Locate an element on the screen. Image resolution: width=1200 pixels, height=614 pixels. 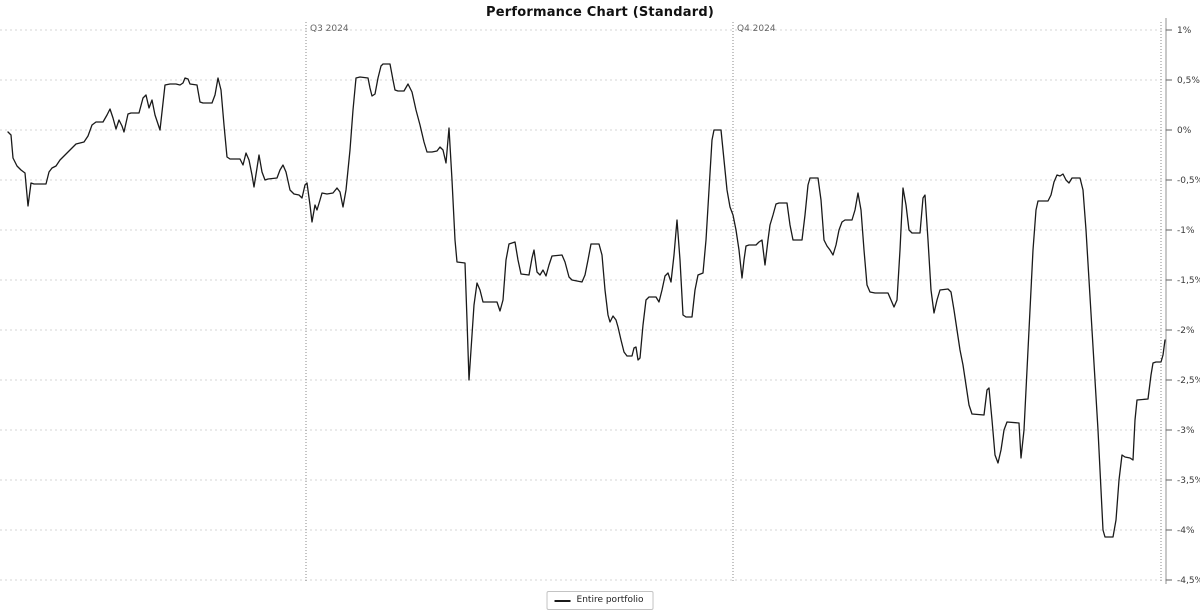
quarter-label: Q4 2024 is located at coordinates (756, 29).